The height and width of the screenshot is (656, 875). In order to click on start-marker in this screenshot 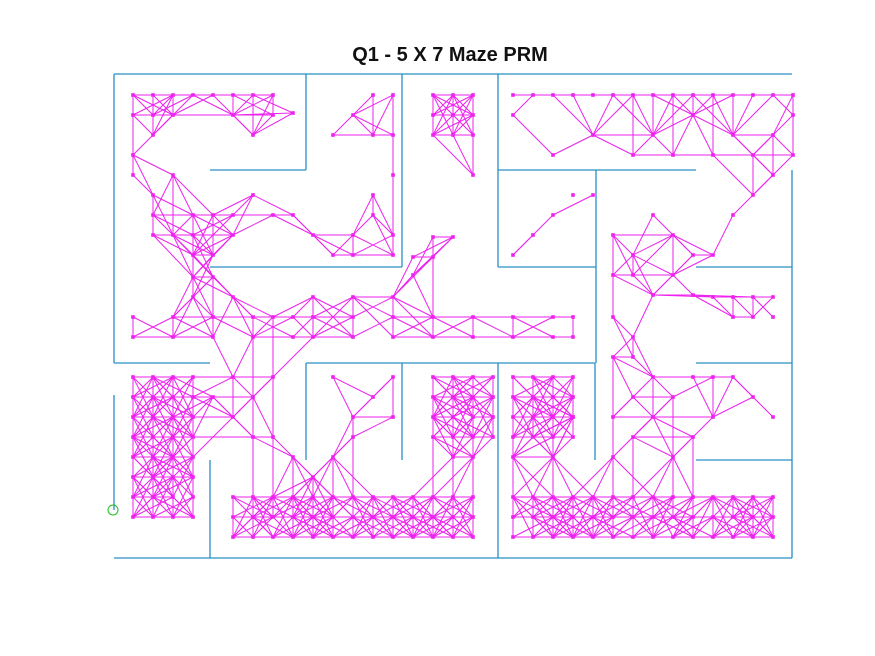, I will do `click(113, 510)`.